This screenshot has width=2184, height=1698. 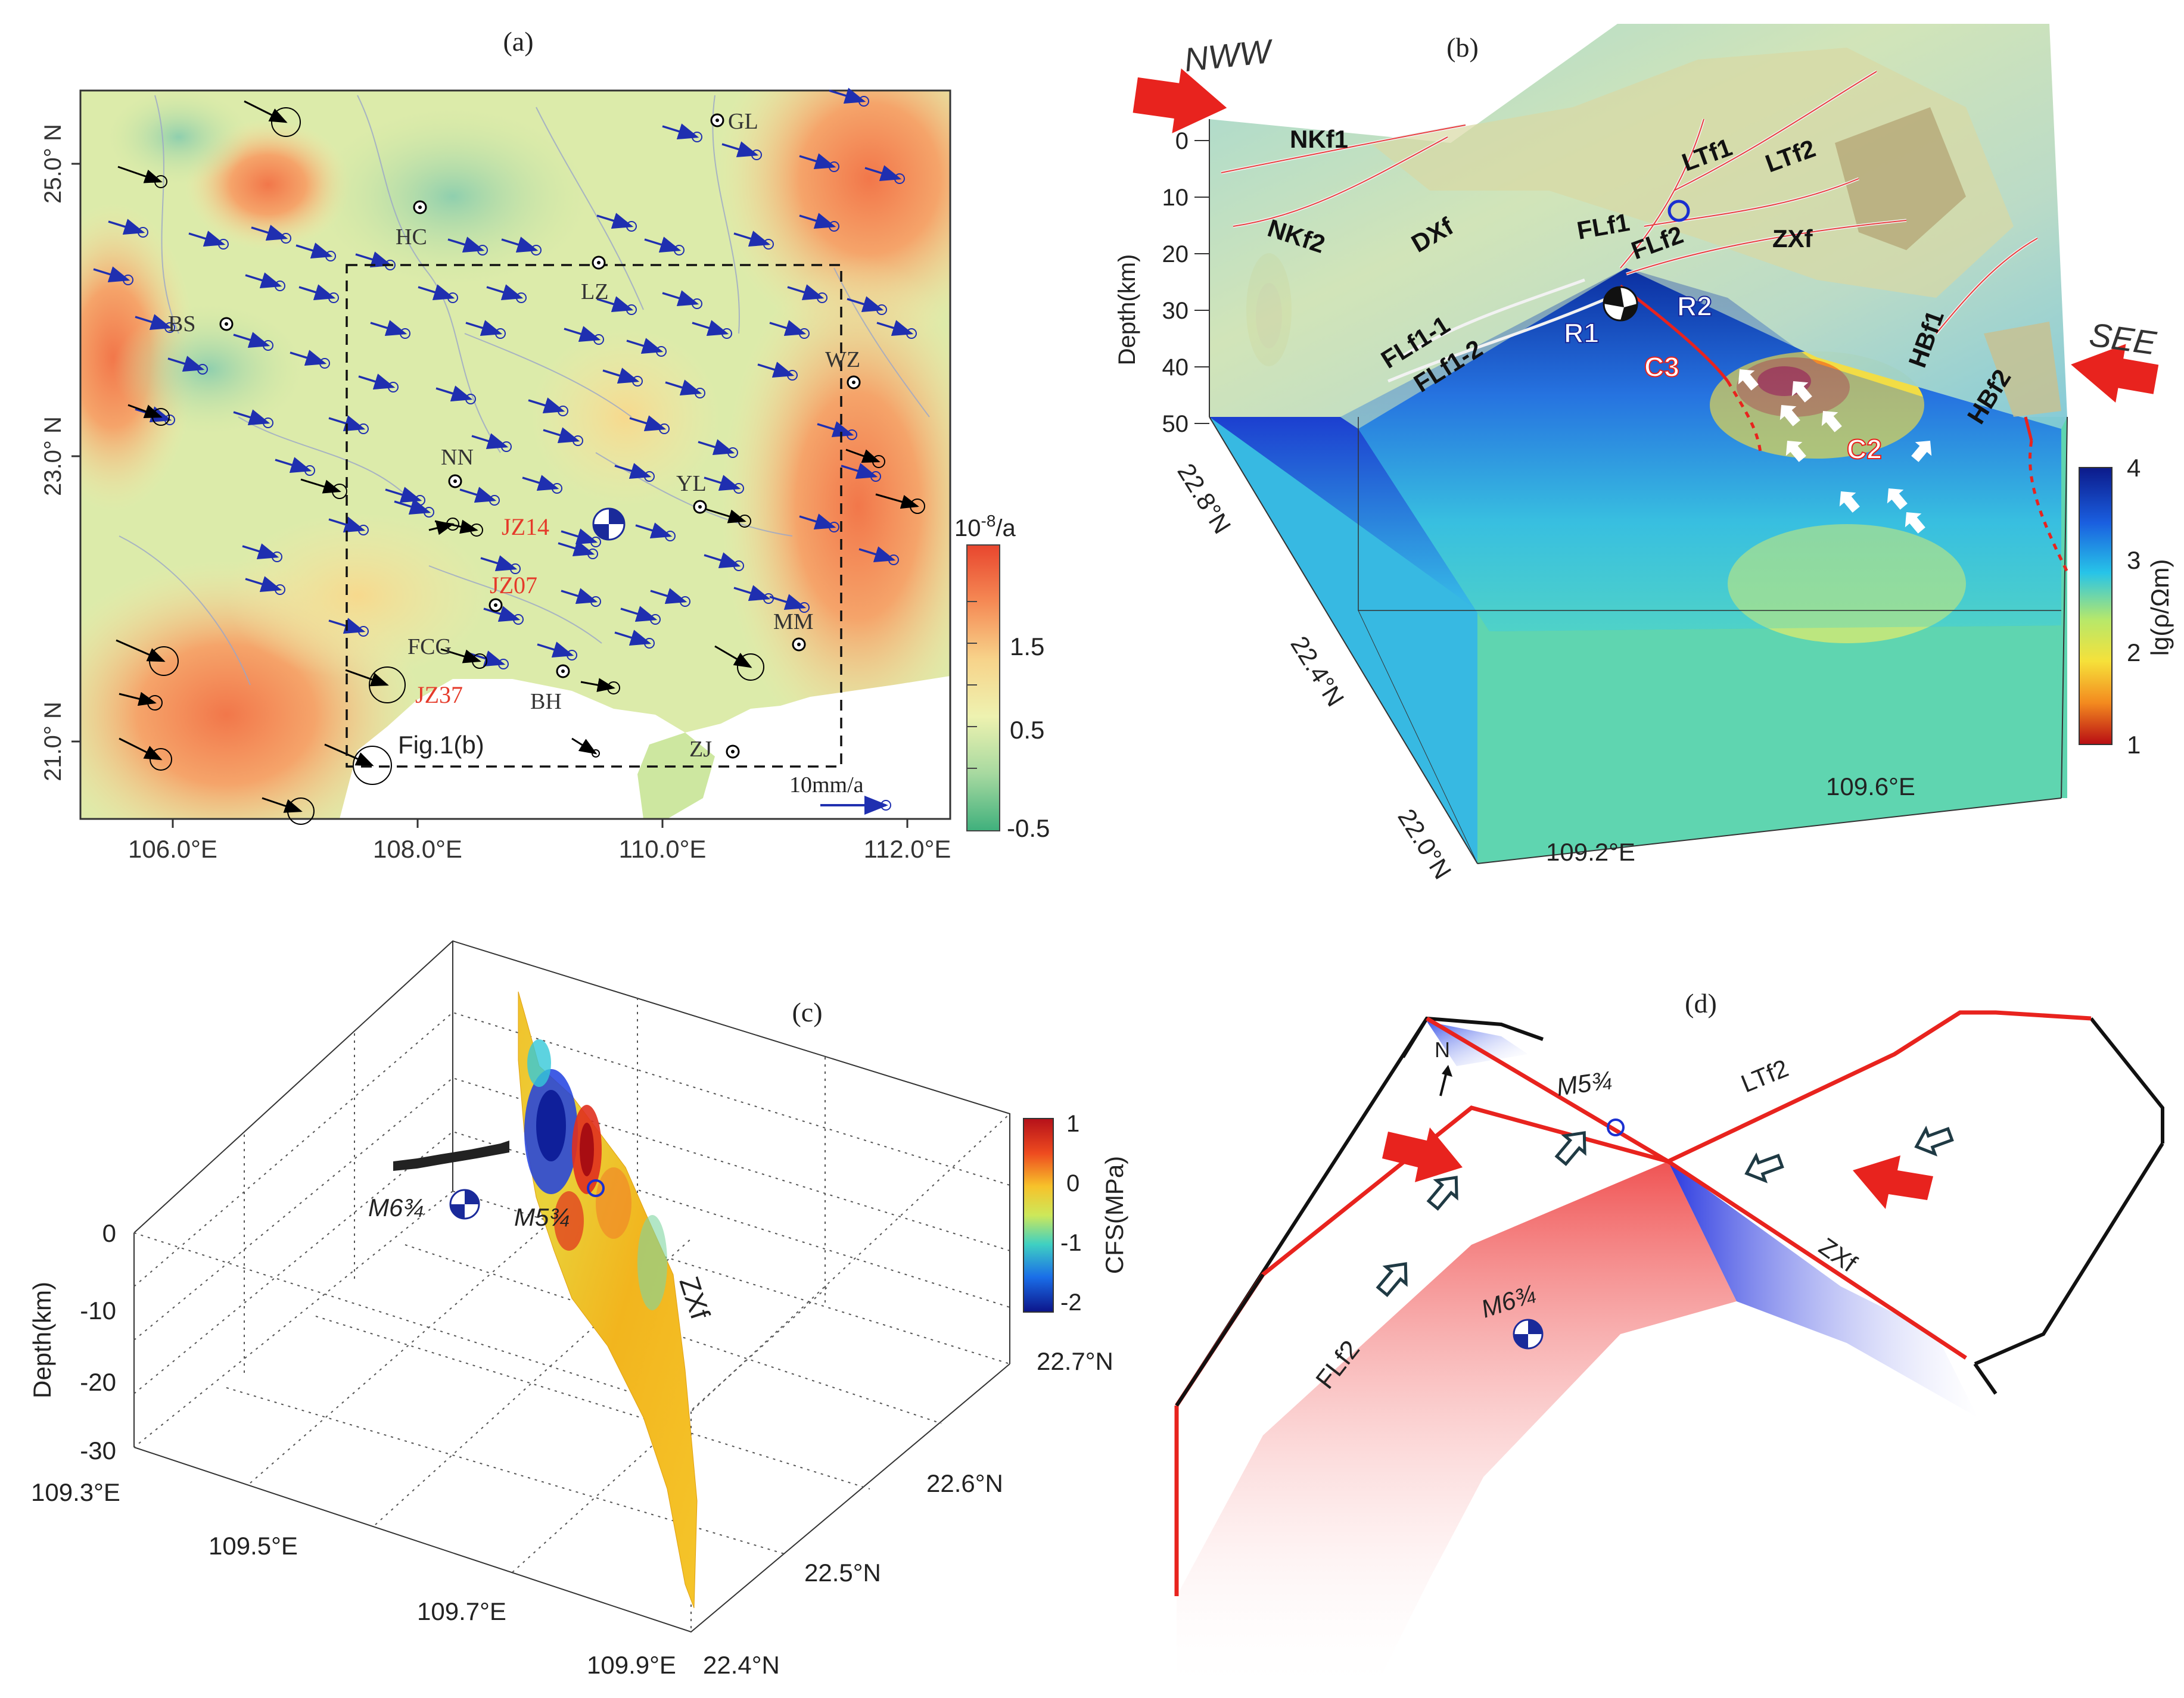 What do you see at coordinates (1175, 254) in the screenshot?
I see `depth-tick: 20` at bounding box center [1175, 254].